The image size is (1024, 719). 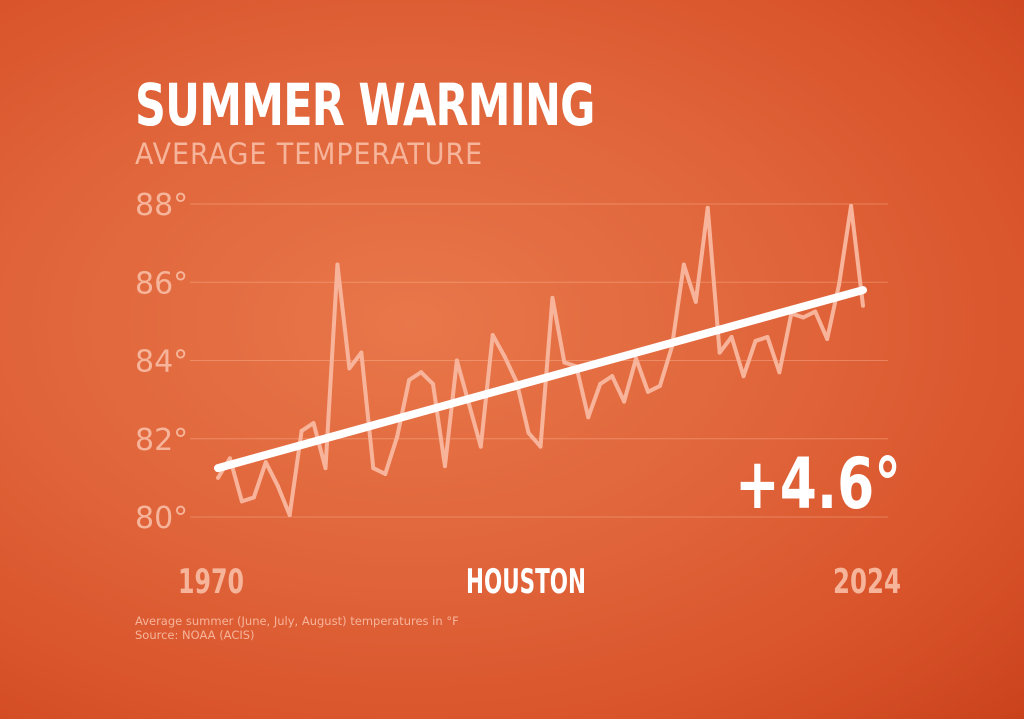 What do you see at coordinates (636, 358) in the screenshot?
I see `data-point-2005` at bounding box center [636, 358].